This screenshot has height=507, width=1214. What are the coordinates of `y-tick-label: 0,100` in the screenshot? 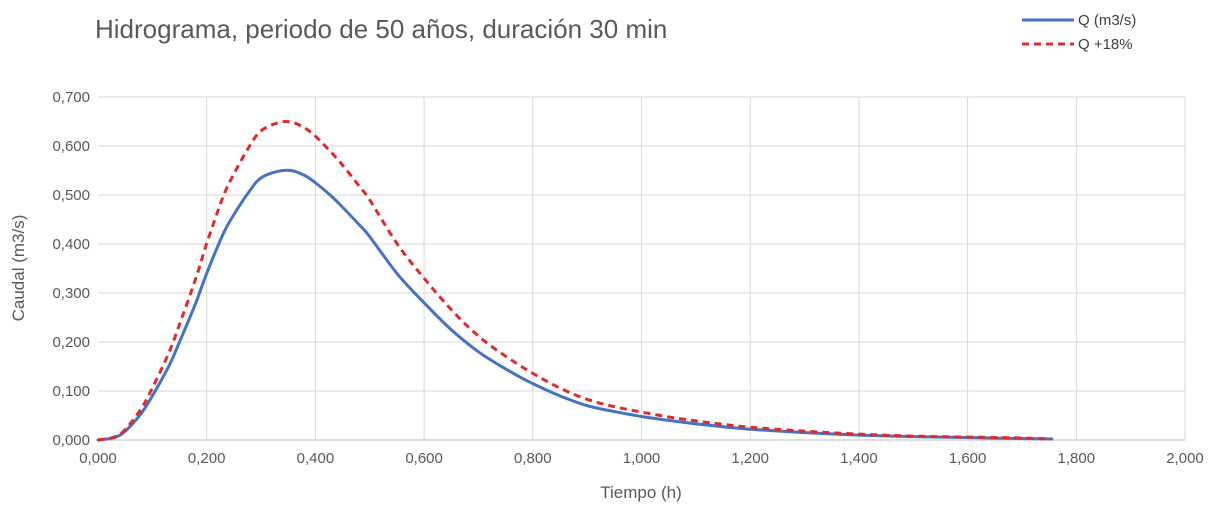 It's located at (71, 391).